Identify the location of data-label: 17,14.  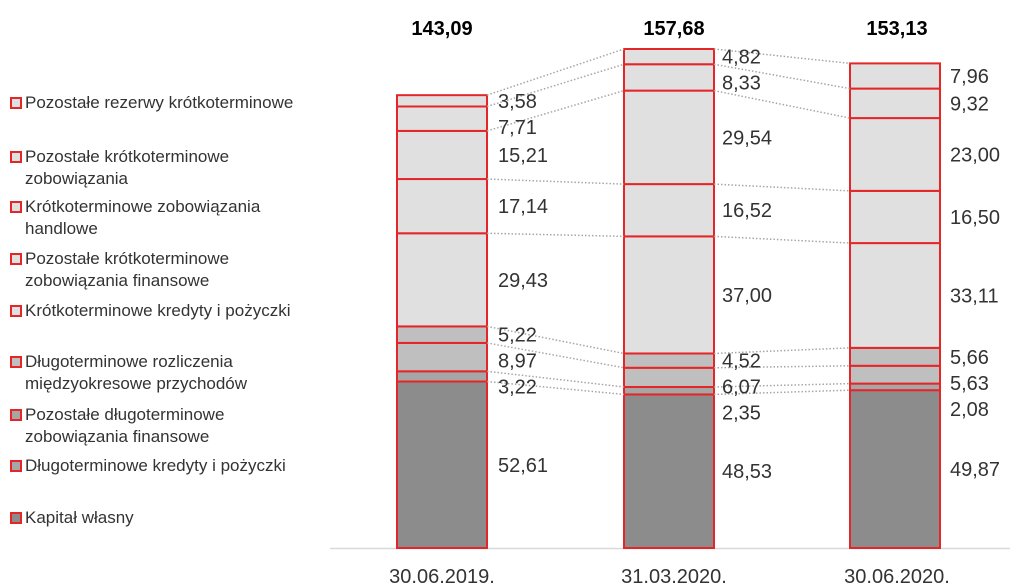
(523, 207).